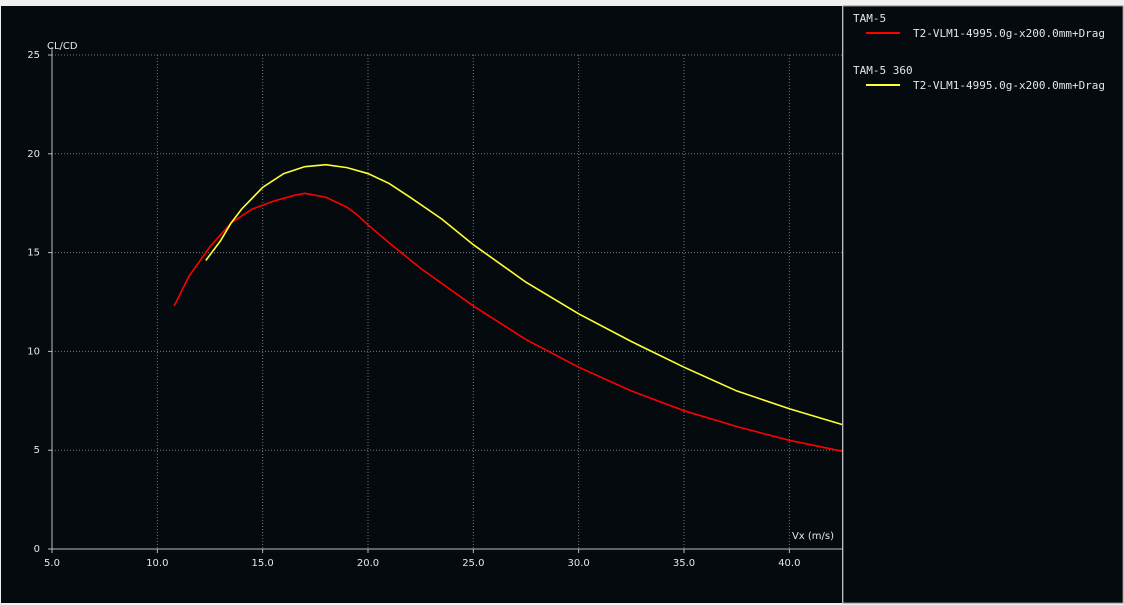 The width and height of the screenshot is (1124, 605). I want to click on y-tick-label: 10, so click(33, 351).